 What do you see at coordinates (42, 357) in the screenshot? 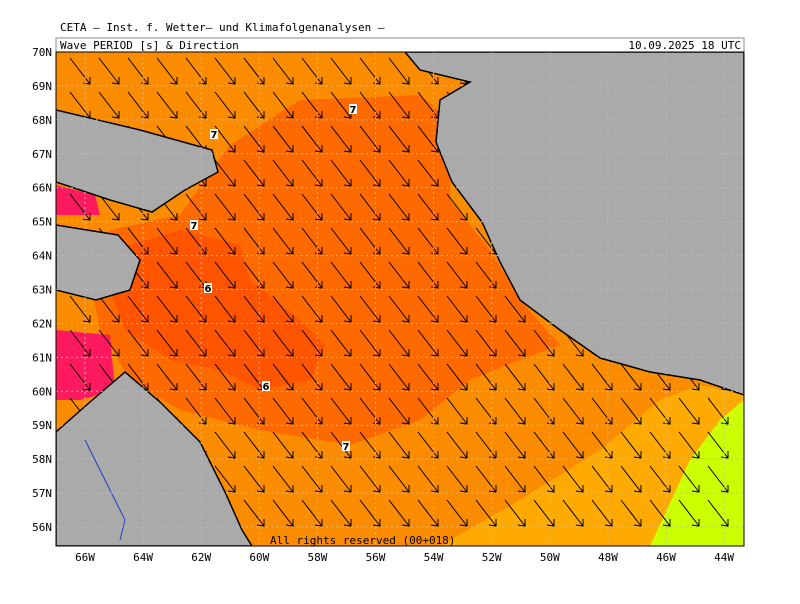
I see `lat-label: 61N` at bounding box center [42, 357].